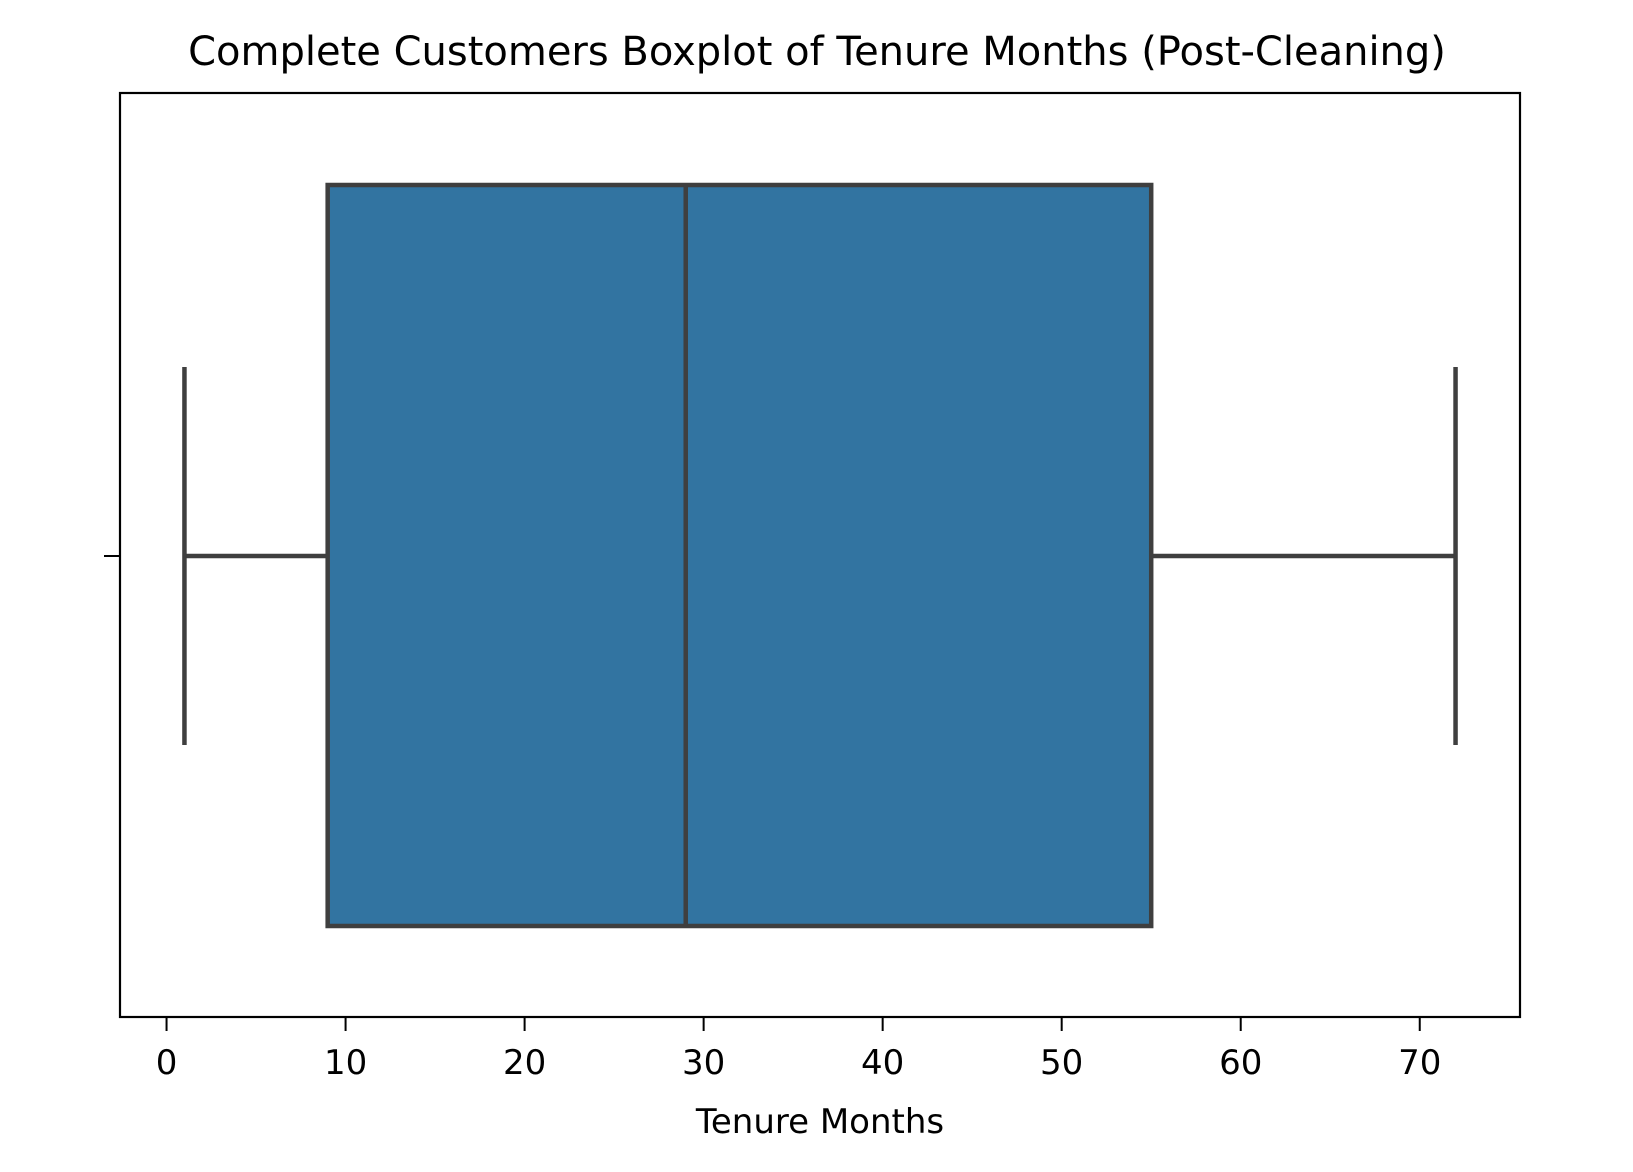 The image size is (1633, 1172). What do you see at coordinates (524, 1063) in the screenshot?
I see `x-tick-label: 20` at bounding box center [524, 1063].